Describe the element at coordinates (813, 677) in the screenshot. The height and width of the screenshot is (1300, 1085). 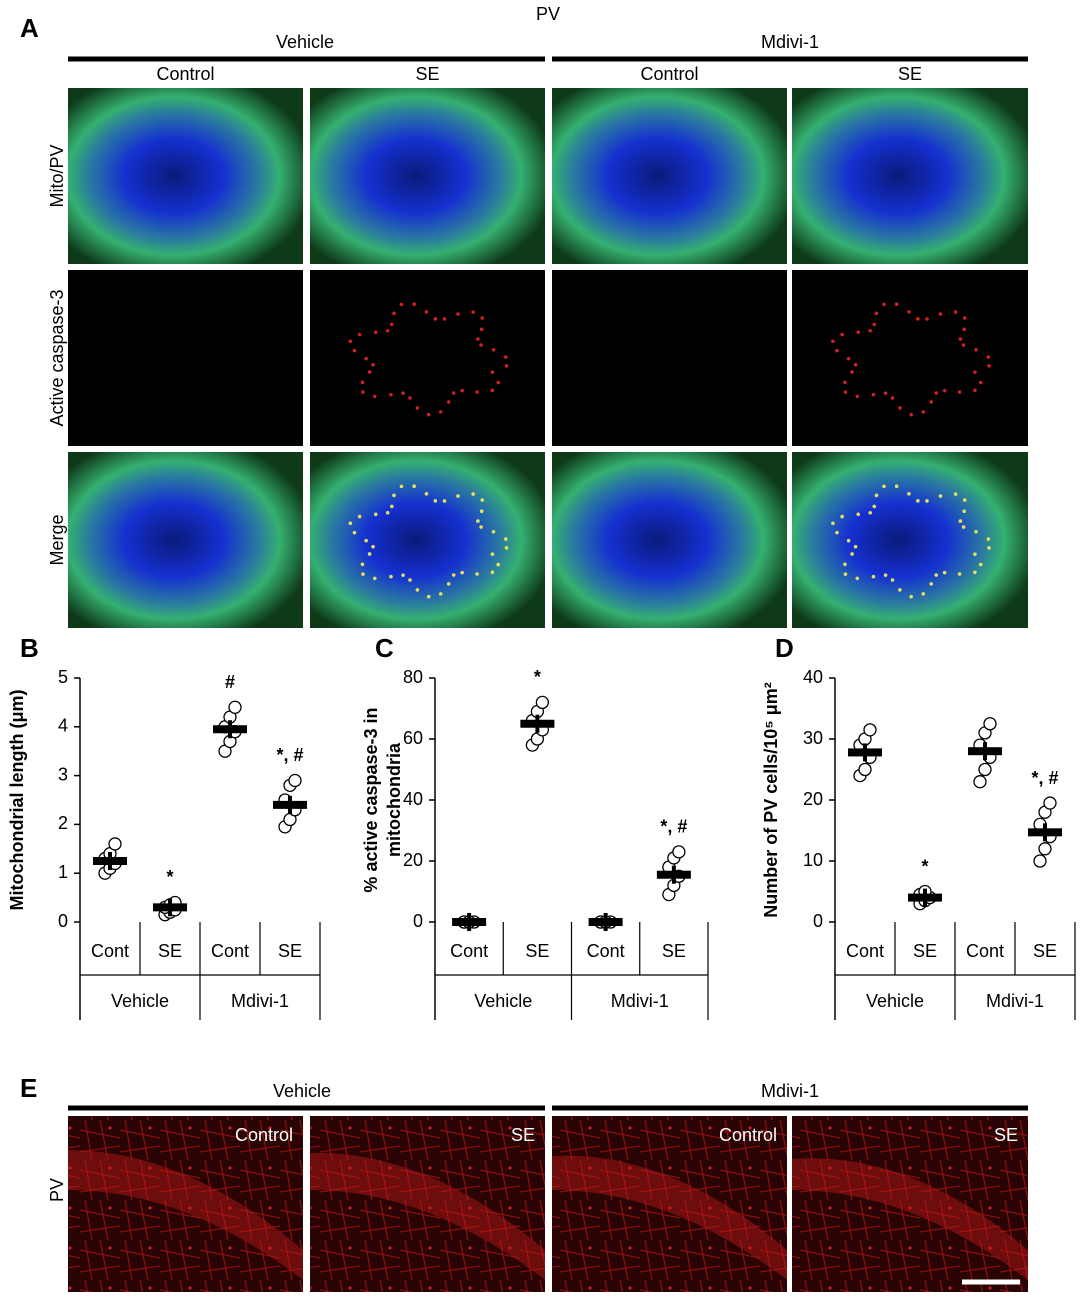
I see `y-tick-label: 40` at that location.